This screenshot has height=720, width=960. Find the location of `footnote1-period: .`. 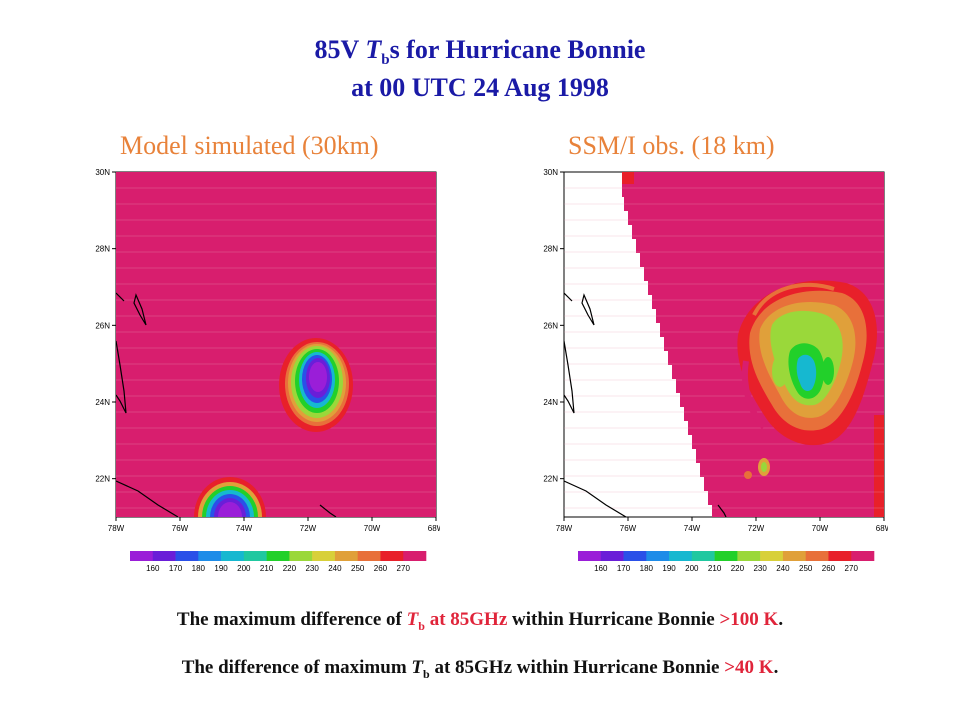

footnote1-period: . is located at coordinates (781, 619).